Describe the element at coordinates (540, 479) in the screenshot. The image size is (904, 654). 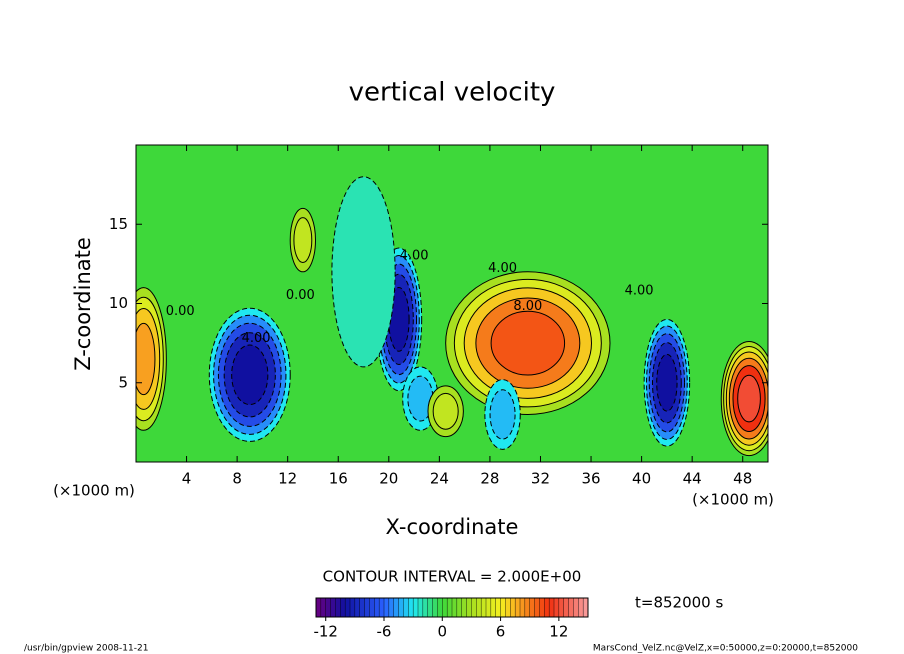
I see `x-tick-label: 32` at that location.